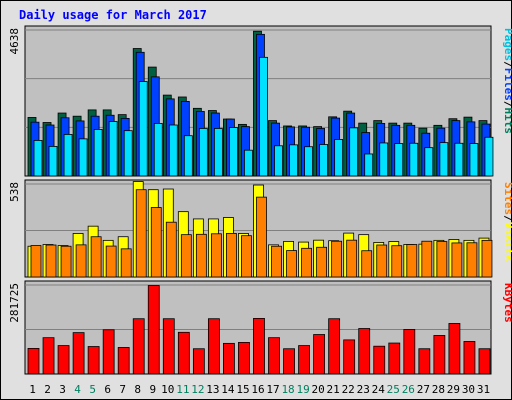  I want to click on y-max-label: 538, so click(14, 192).